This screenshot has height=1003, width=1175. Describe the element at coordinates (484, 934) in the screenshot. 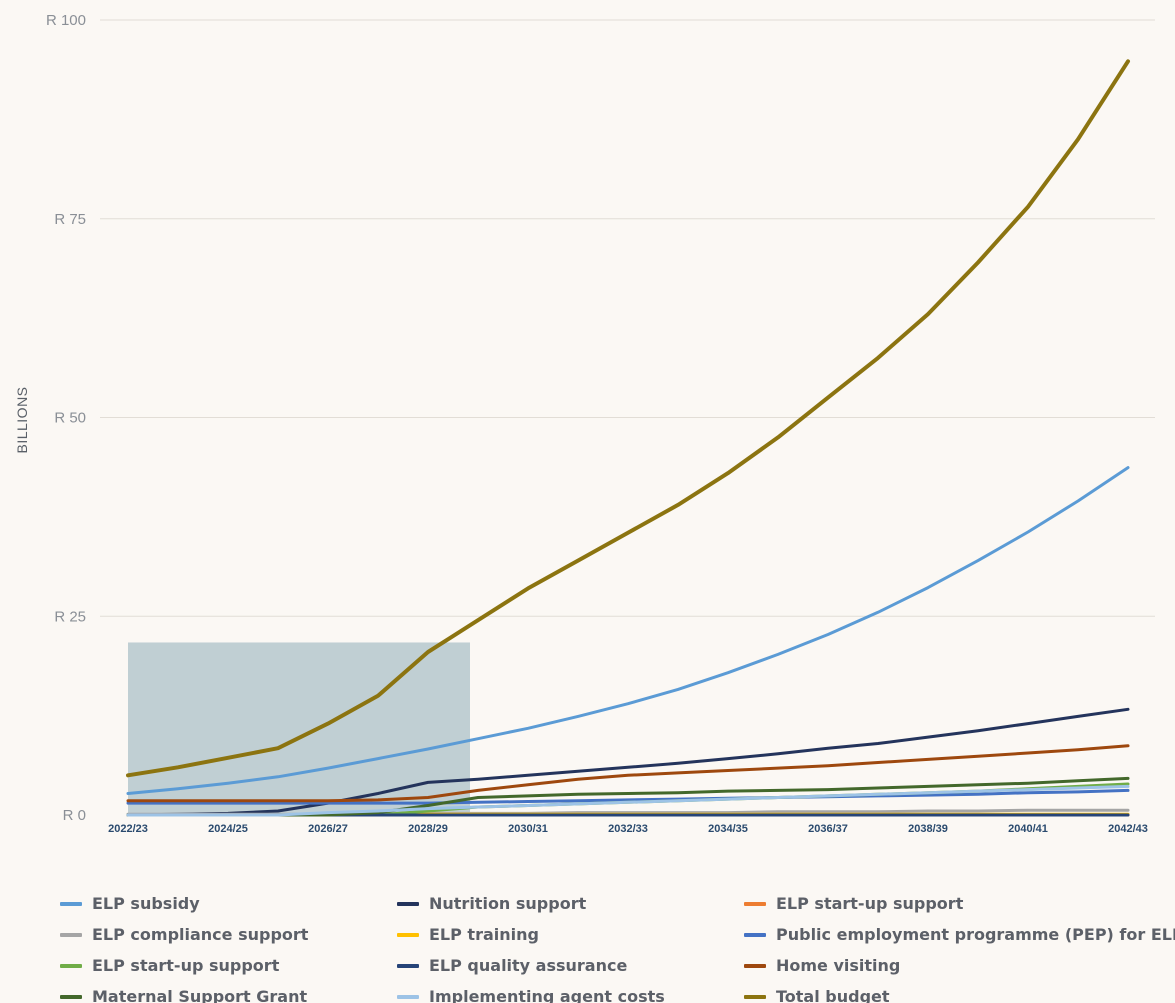

I see `legend-label: ELP training` at that location.